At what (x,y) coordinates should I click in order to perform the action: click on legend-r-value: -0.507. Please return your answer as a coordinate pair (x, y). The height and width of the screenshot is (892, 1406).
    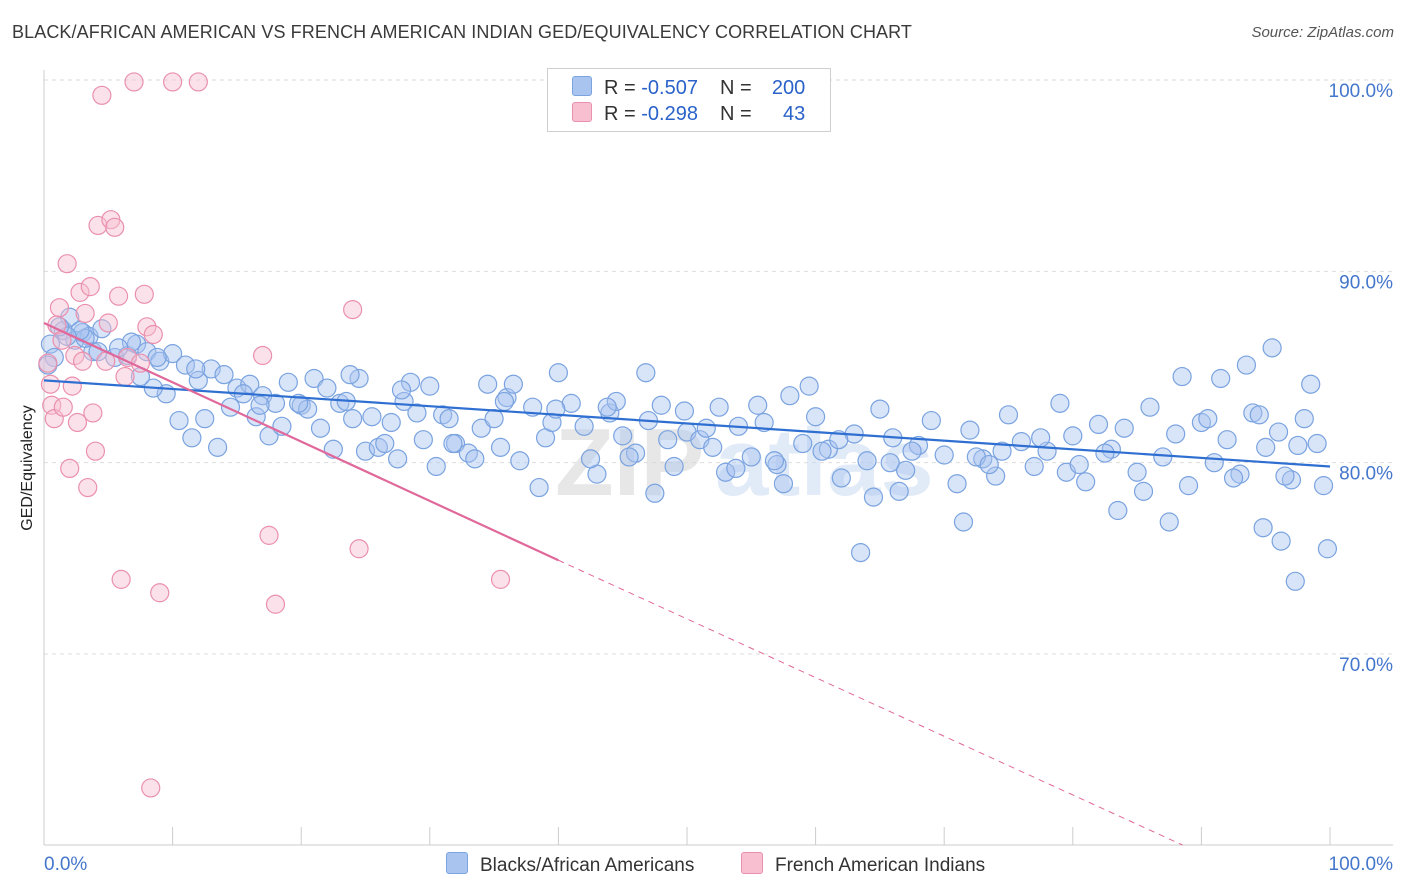
    Looking at the image, I should click on (669, 88).